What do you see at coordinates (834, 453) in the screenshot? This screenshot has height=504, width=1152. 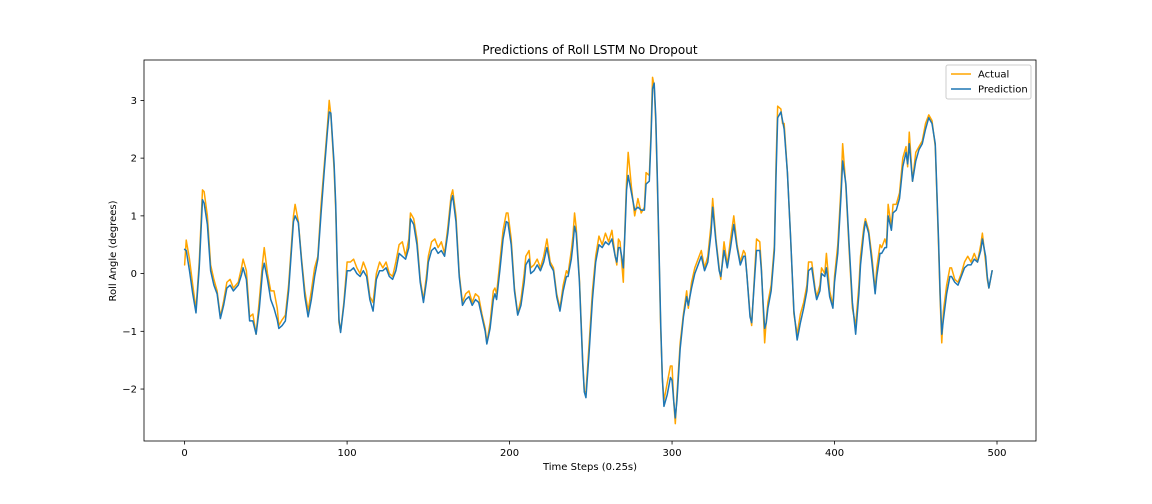 I see `x-tick-label: 400` at bounding box center [834, 453].